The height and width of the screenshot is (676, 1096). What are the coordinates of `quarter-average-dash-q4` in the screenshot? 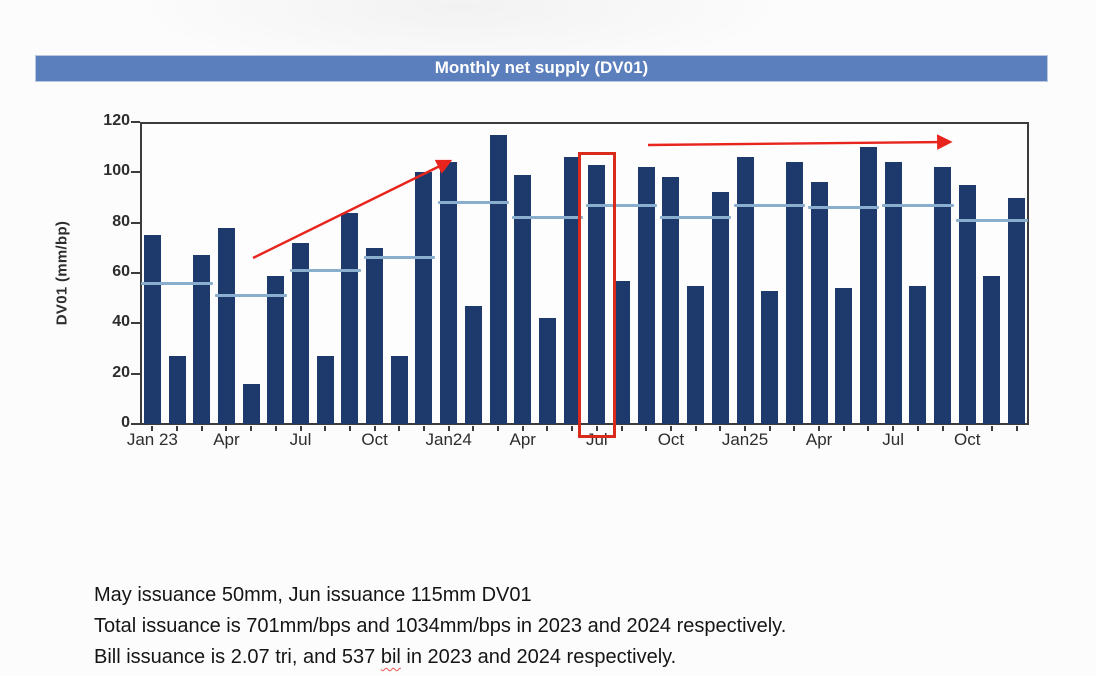 It's located at (399, 258).